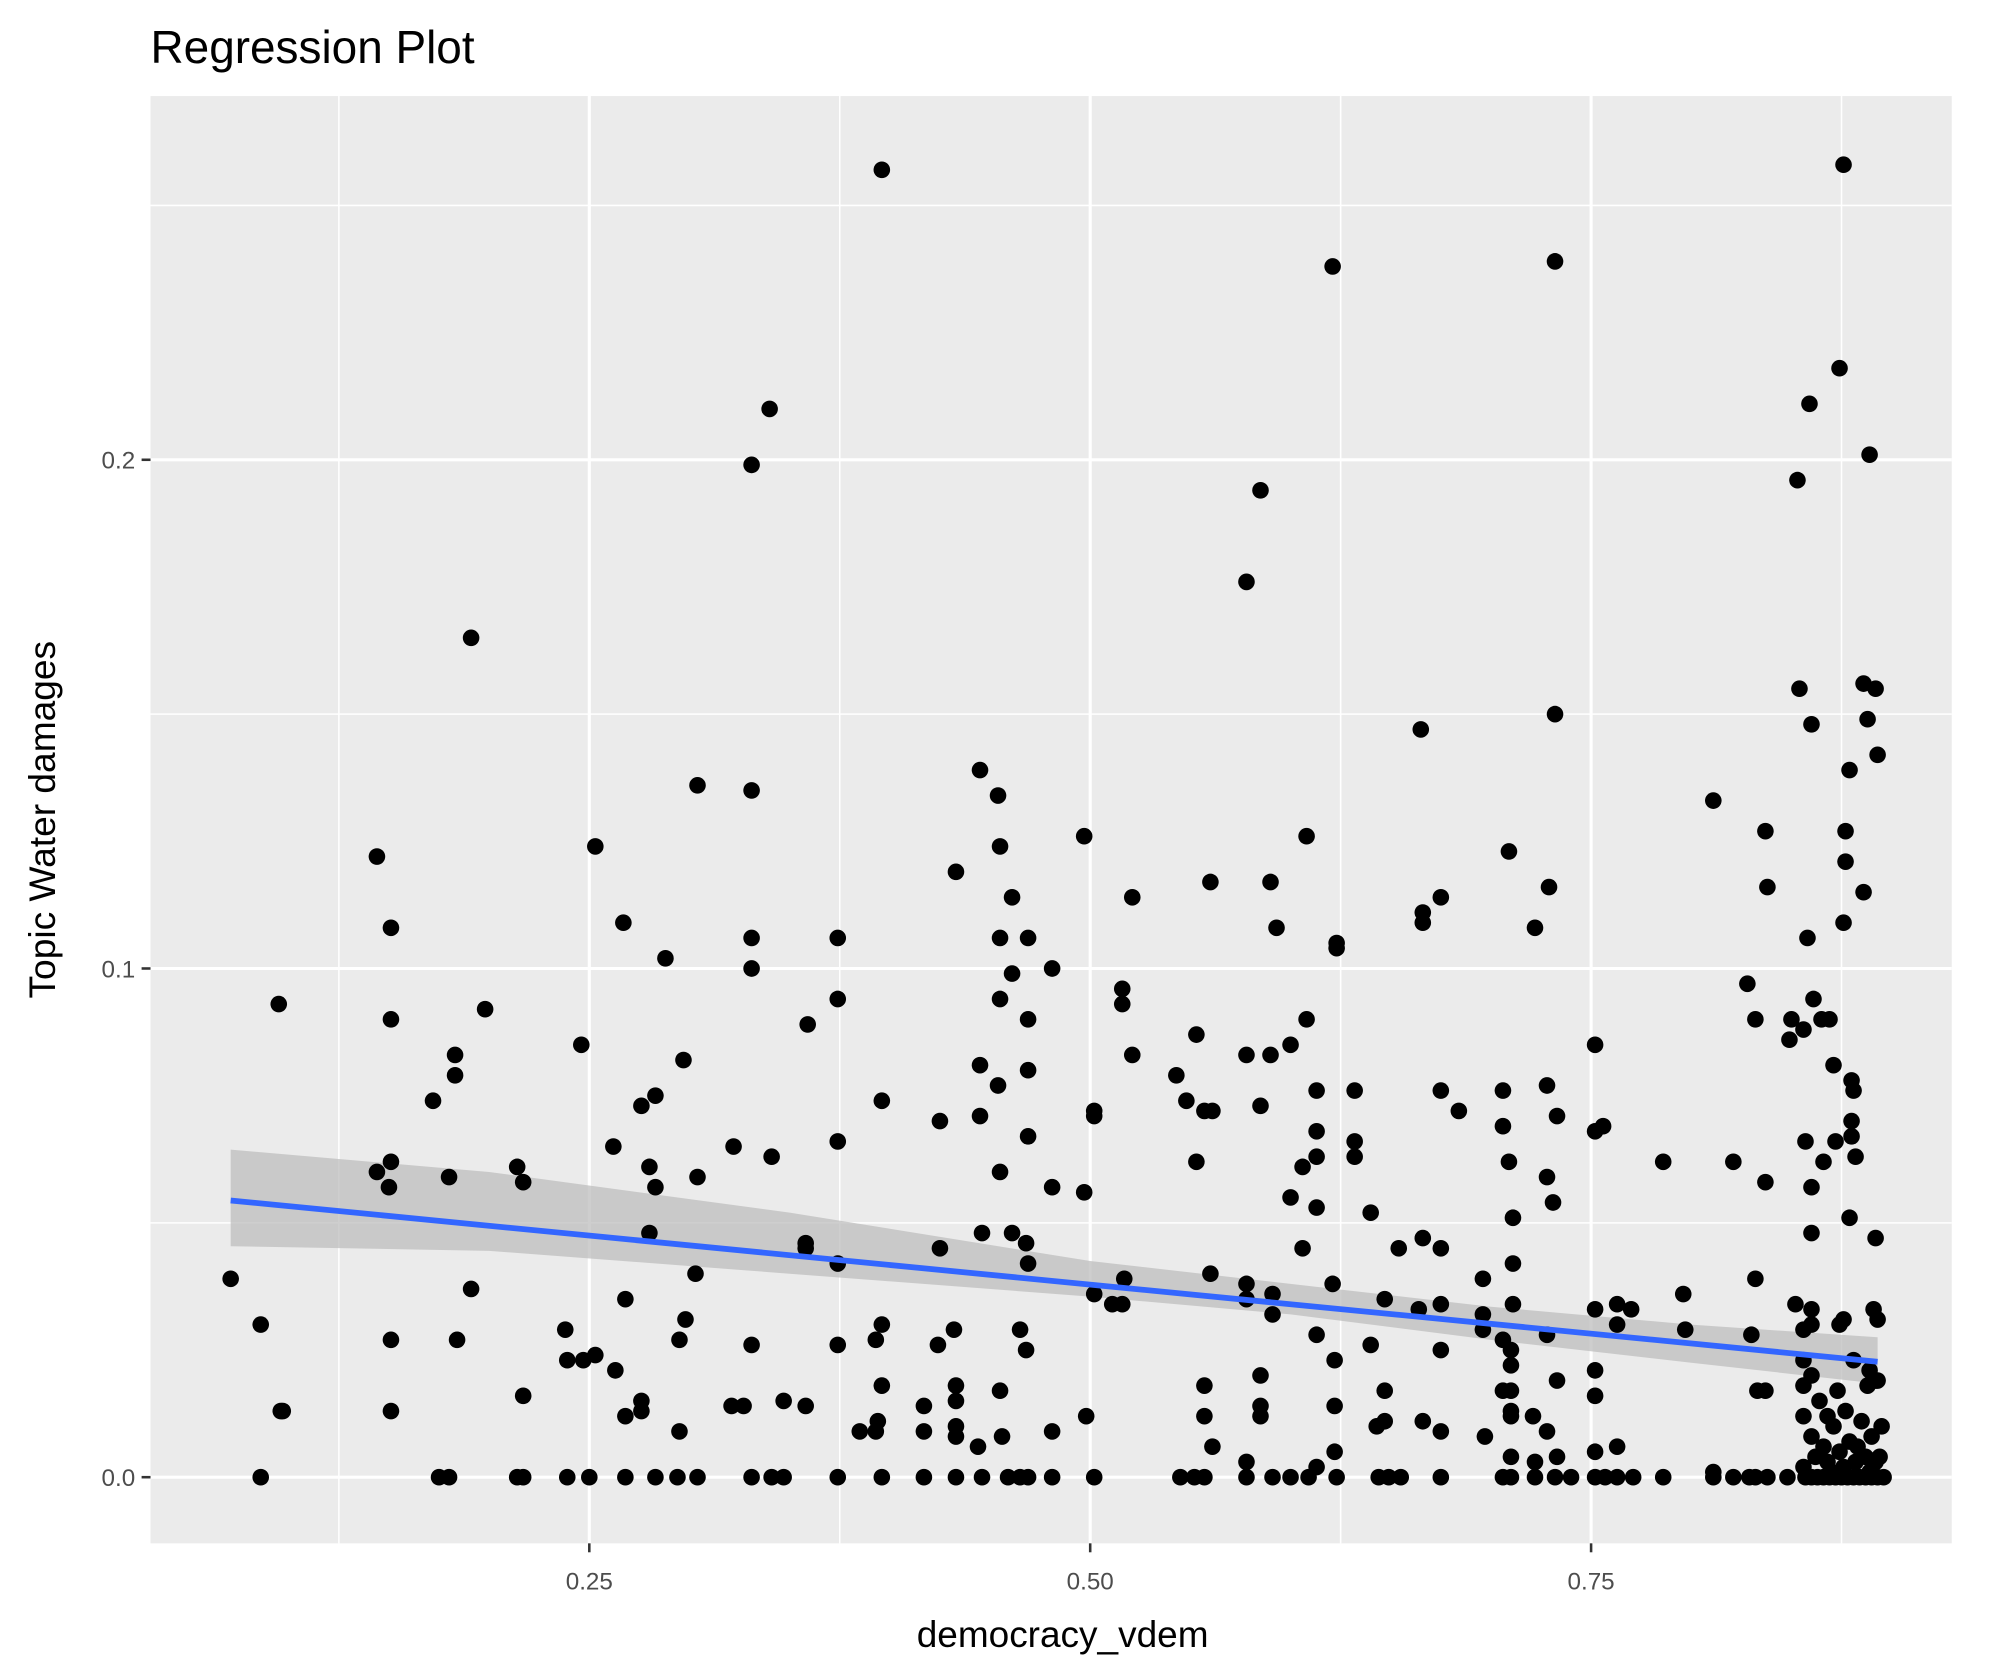 The width and height of the screenshot is (1990, 1665). I want to click on x-tick-label: 0.75, so click(1591, 1581).